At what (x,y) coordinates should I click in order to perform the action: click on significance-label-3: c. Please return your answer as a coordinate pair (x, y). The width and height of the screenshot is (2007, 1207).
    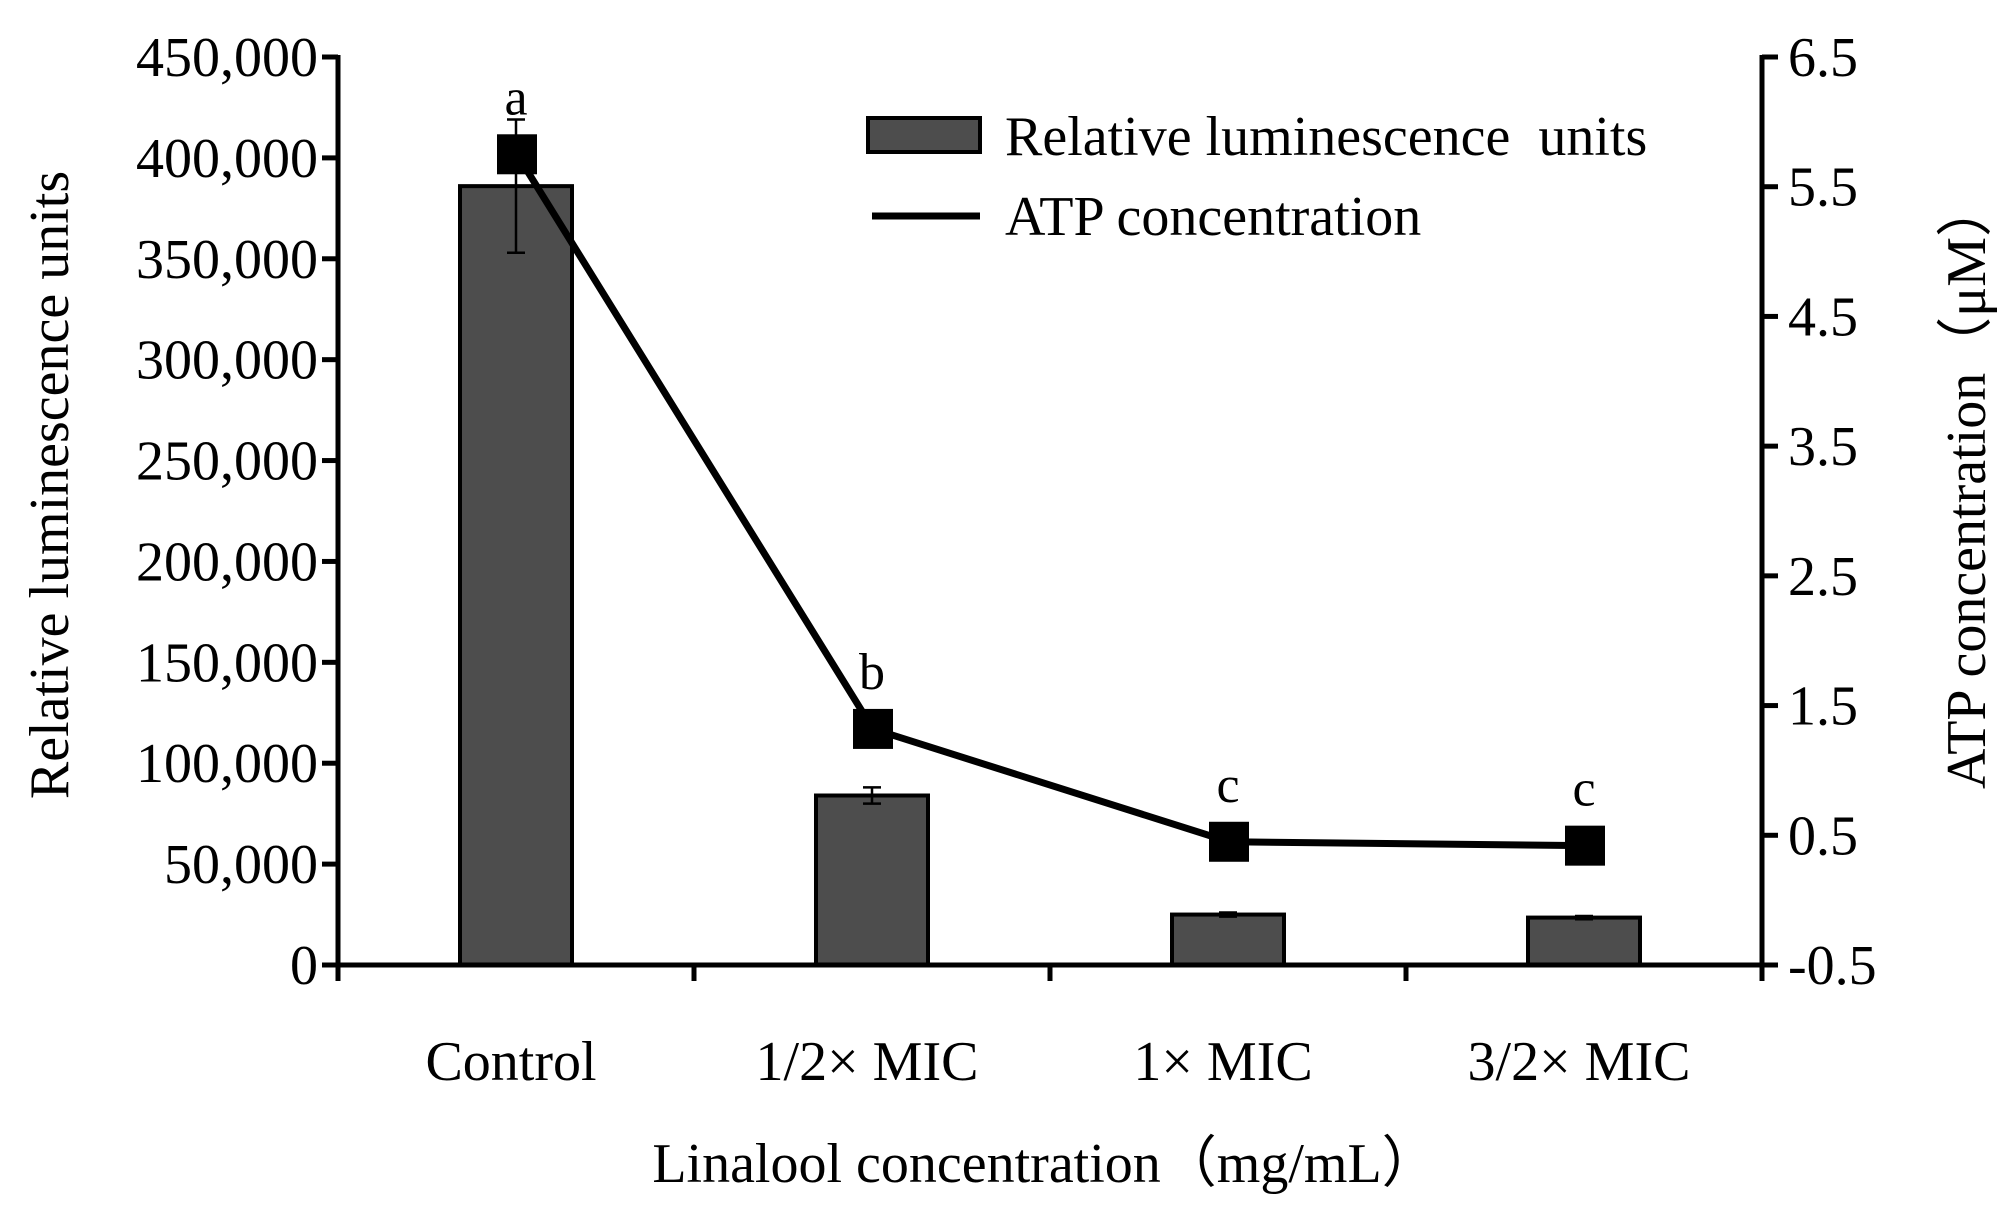
    Looking at the image, I should click on (1227, 785).